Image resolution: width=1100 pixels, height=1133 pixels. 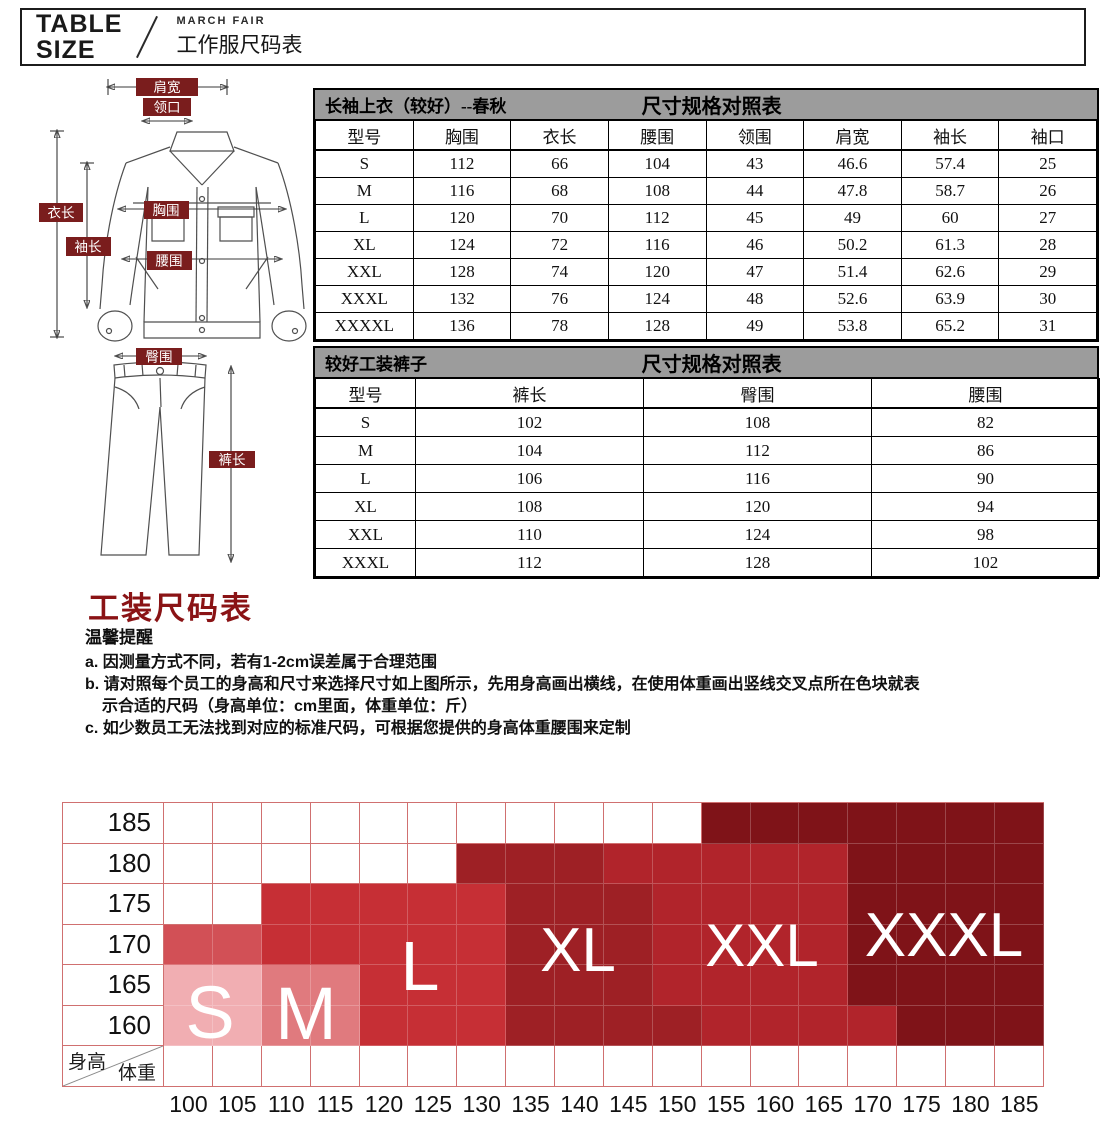 What do you see at coordinates (985, 506) in the screenshot?
I see `size-value-cell: 94` at bounding box center [985, 506].